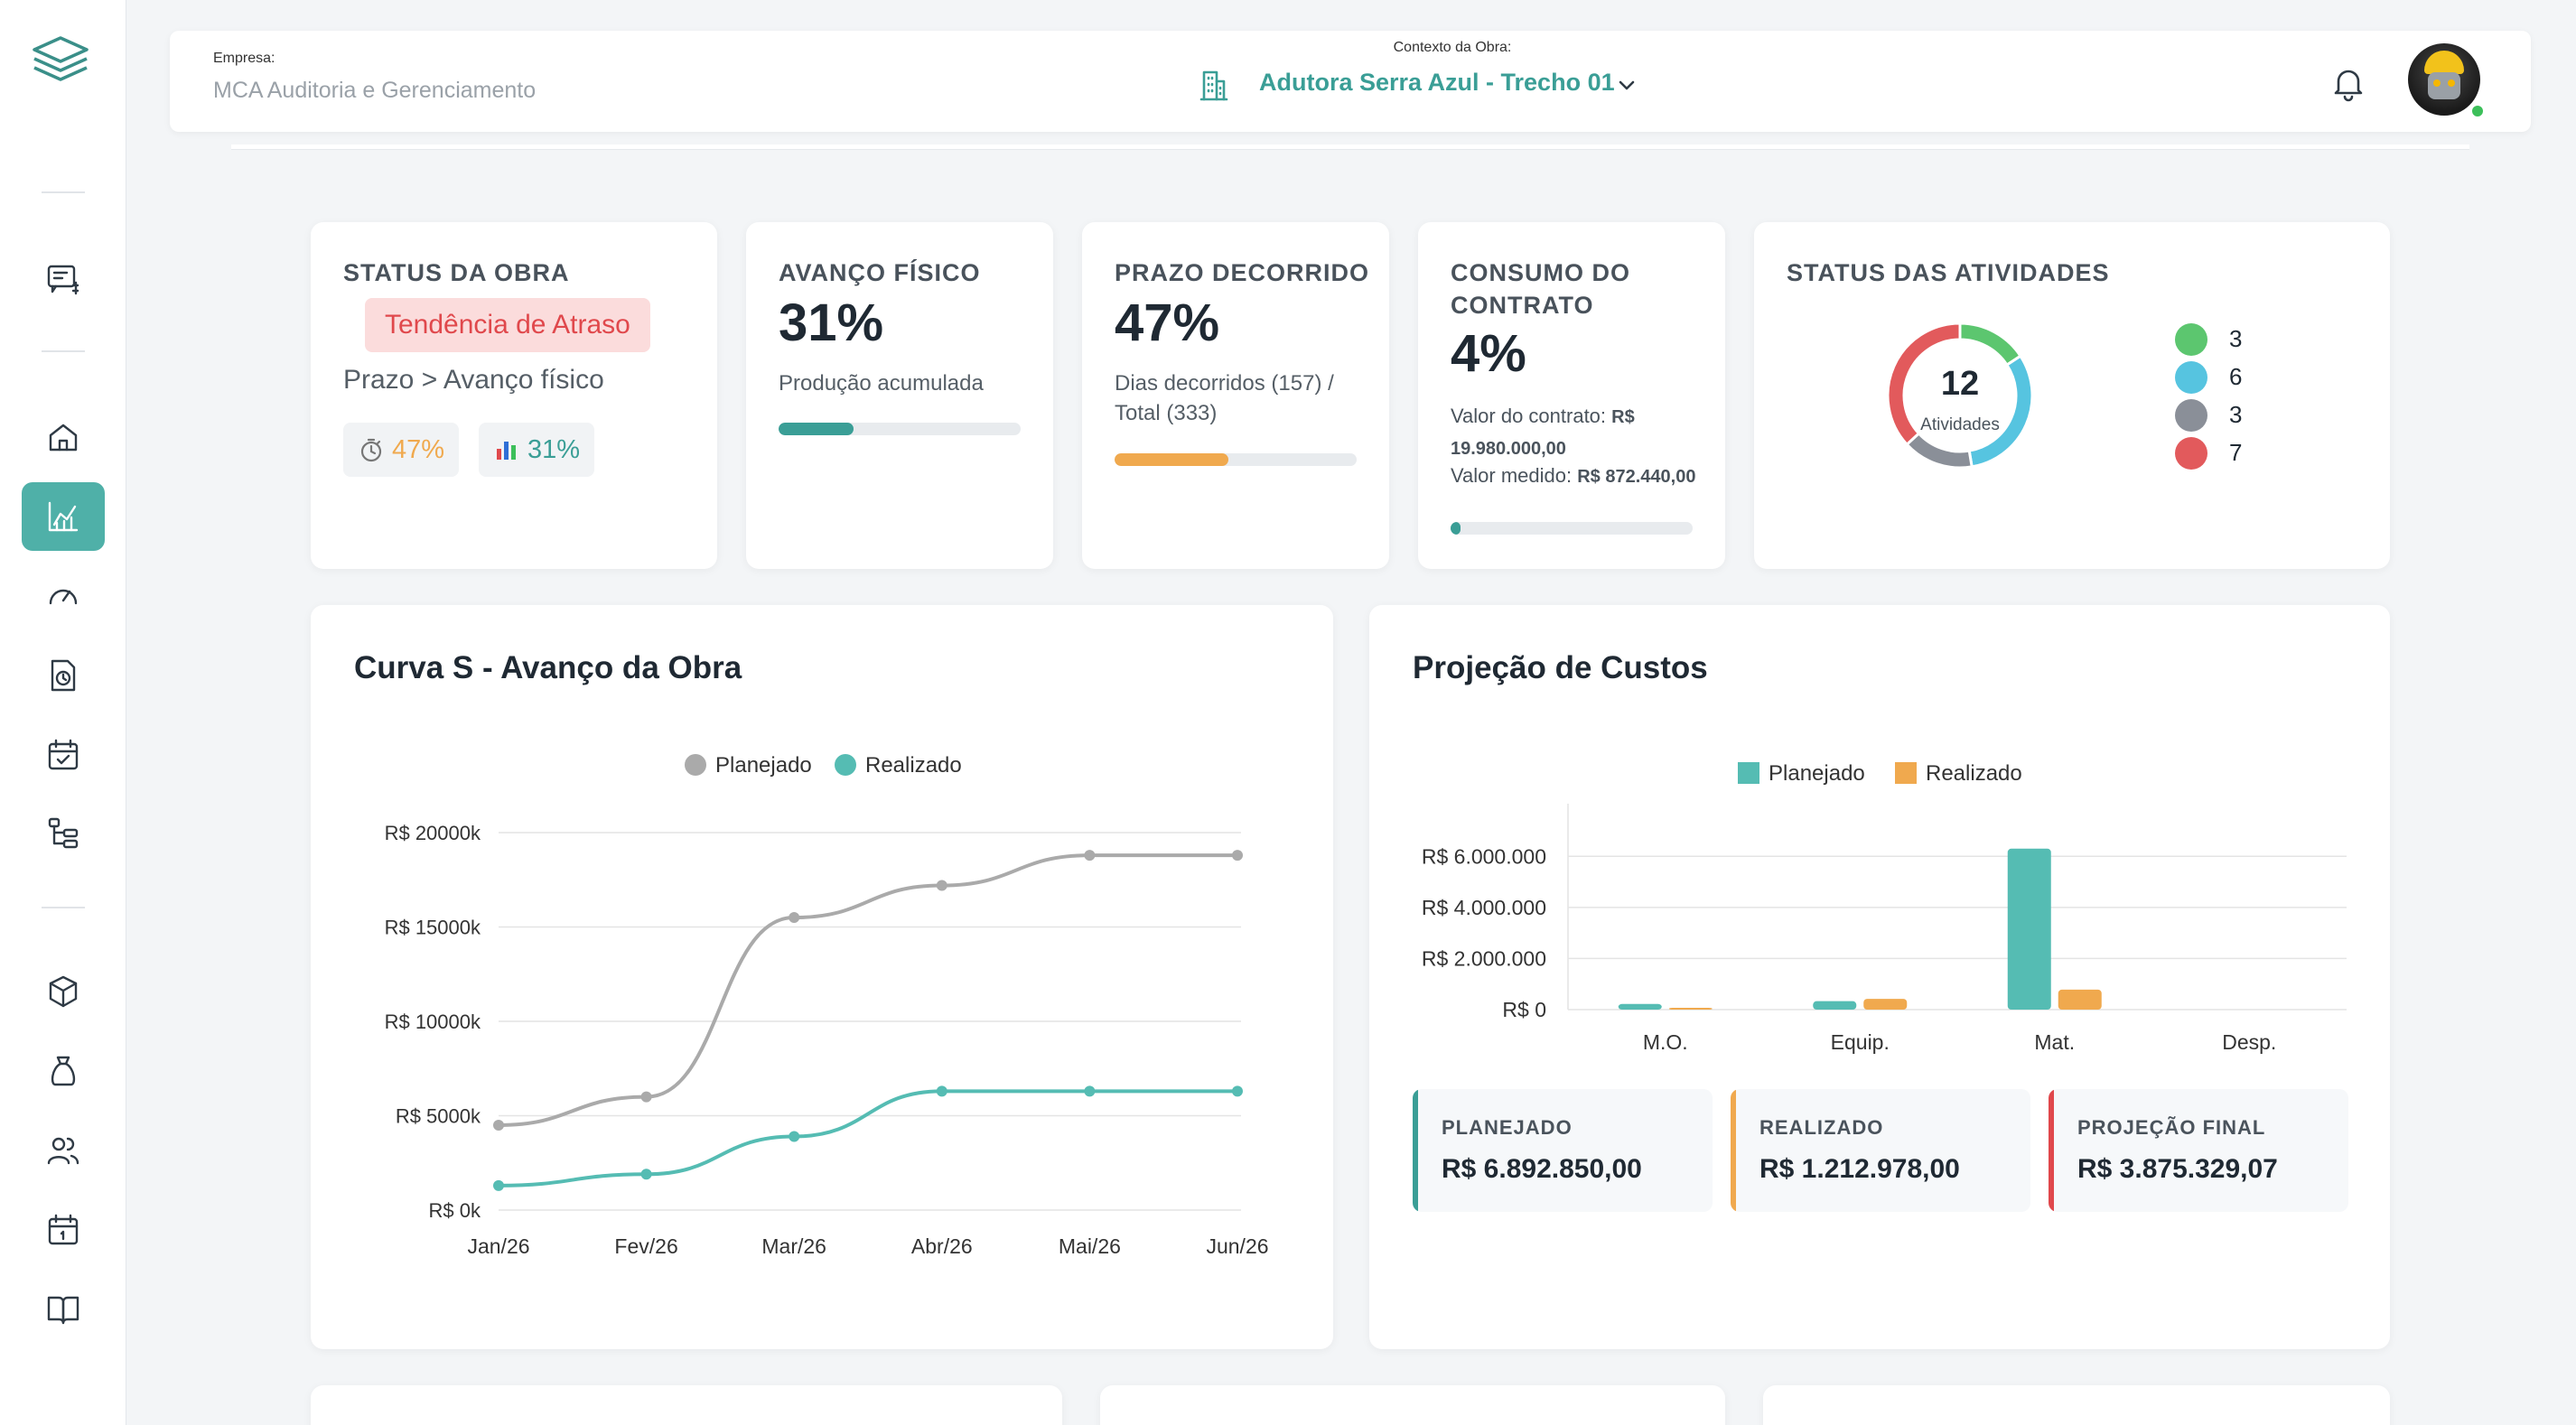 This screenshot has height=1425, width=2576. I want to click on sidebar-item-dashboard, so click(63, 516).